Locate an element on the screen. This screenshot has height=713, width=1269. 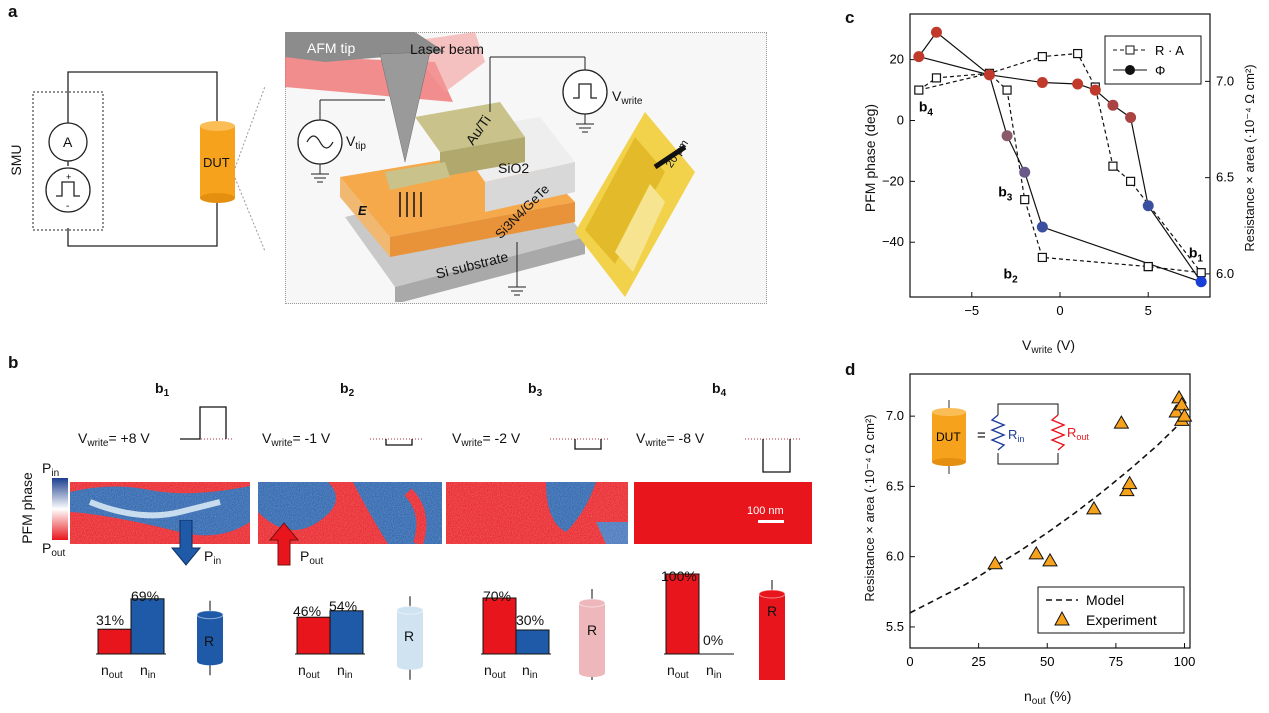
fraction-bars is located at coordinates (441, 626).